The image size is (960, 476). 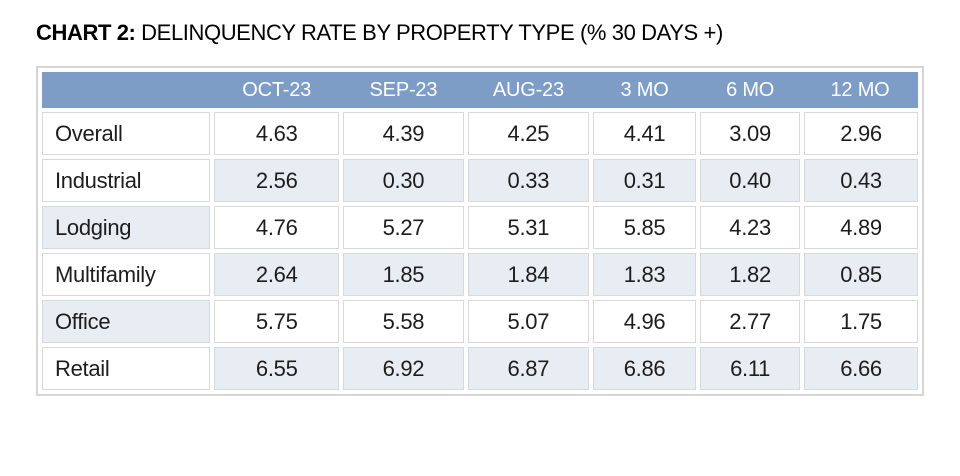 I want to click on table-row: Office 5.75 5.58 5.07 4.96 2.77 1.75, so click(x=479, y=321).